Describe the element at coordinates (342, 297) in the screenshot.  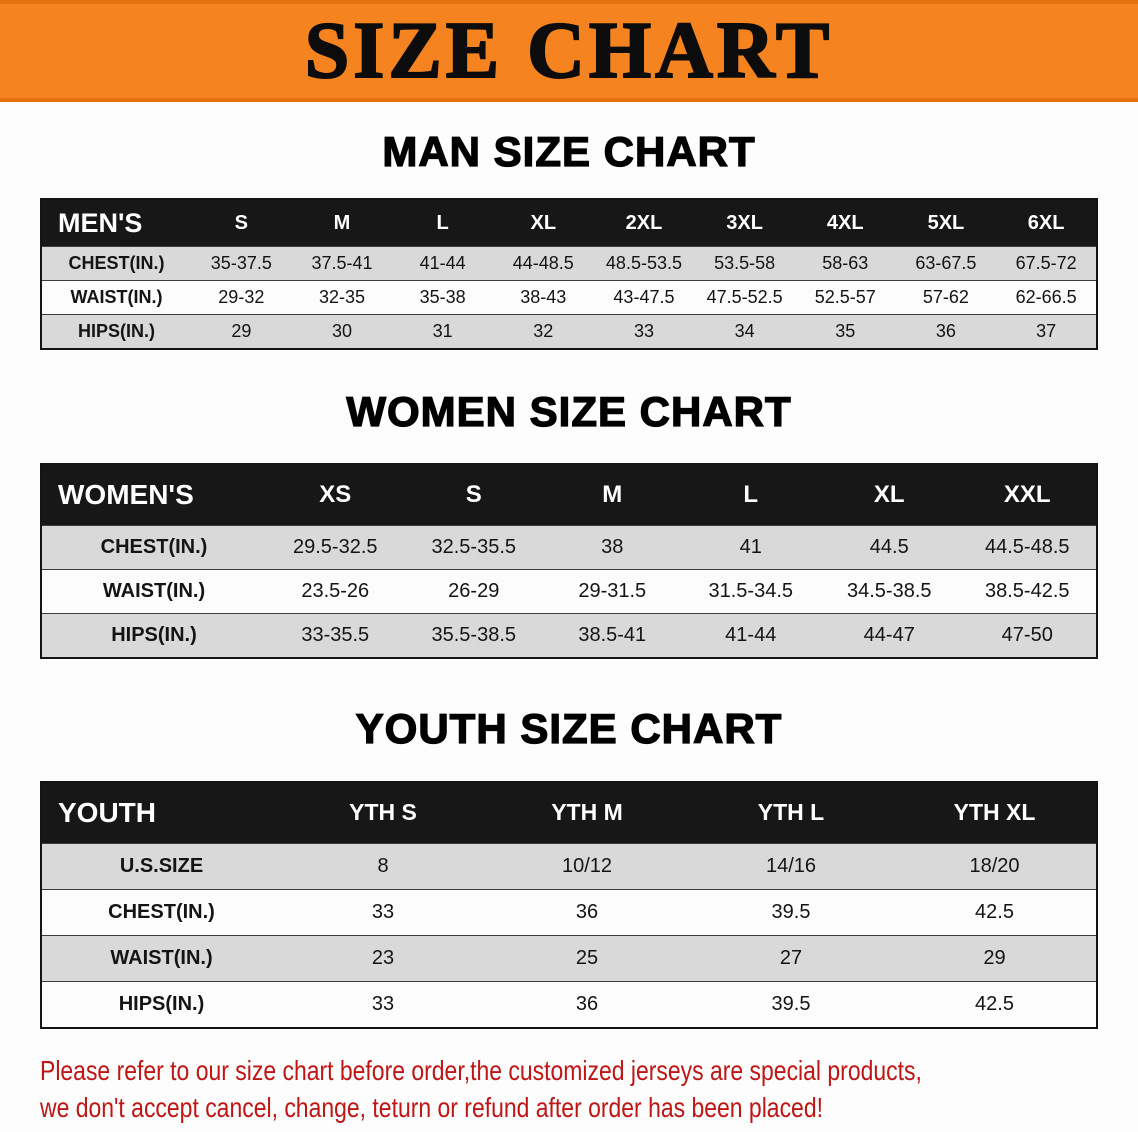
I see `table-cell: 32-35` at that location.